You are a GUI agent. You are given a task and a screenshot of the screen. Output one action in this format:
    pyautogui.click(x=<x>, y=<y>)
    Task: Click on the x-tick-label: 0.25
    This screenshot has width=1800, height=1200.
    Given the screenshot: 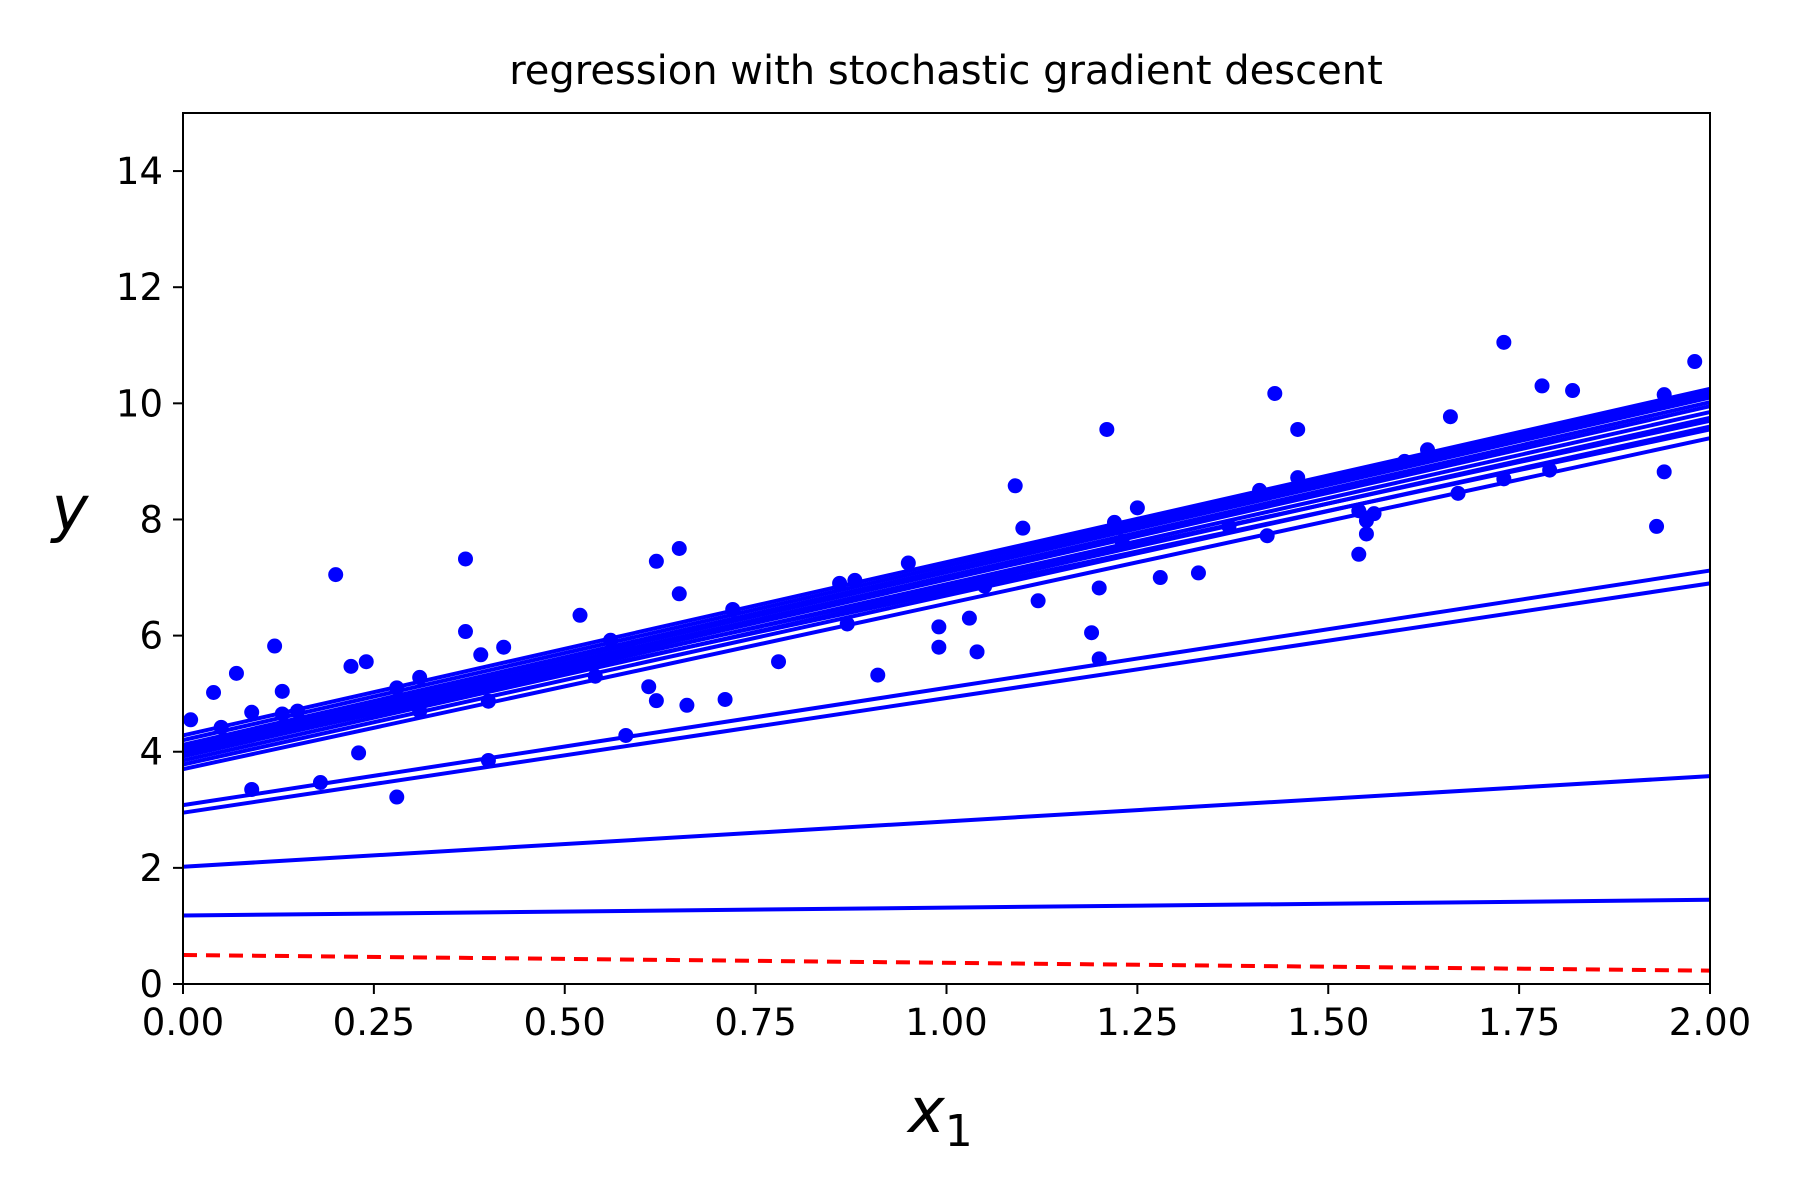 What is the action you would take?
    pyautogui.click(x=374, y=1022)
    